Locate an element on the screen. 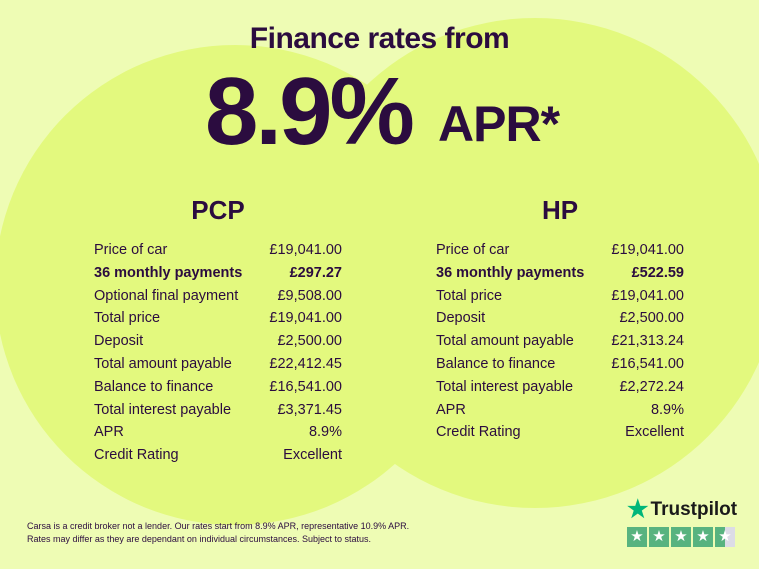  row-label: Optional final payment is located at coordinates (166, 295).